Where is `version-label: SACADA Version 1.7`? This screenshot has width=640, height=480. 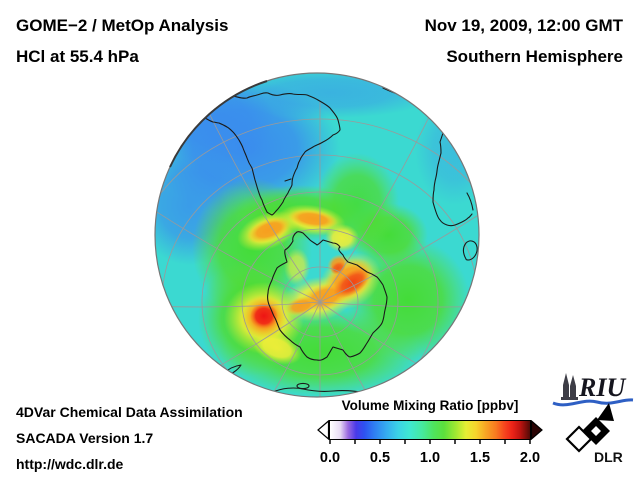
version-label: SACADA Version 1.7 is located at coordinates (85, 438).